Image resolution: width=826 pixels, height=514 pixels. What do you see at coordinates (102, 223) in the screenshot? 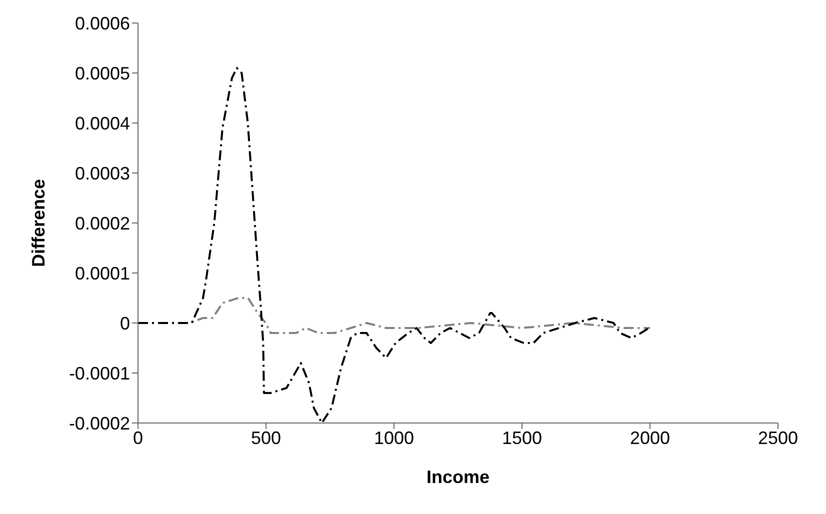
I see `y-tick-label: 0.0002` at bounding box center [102, 223].